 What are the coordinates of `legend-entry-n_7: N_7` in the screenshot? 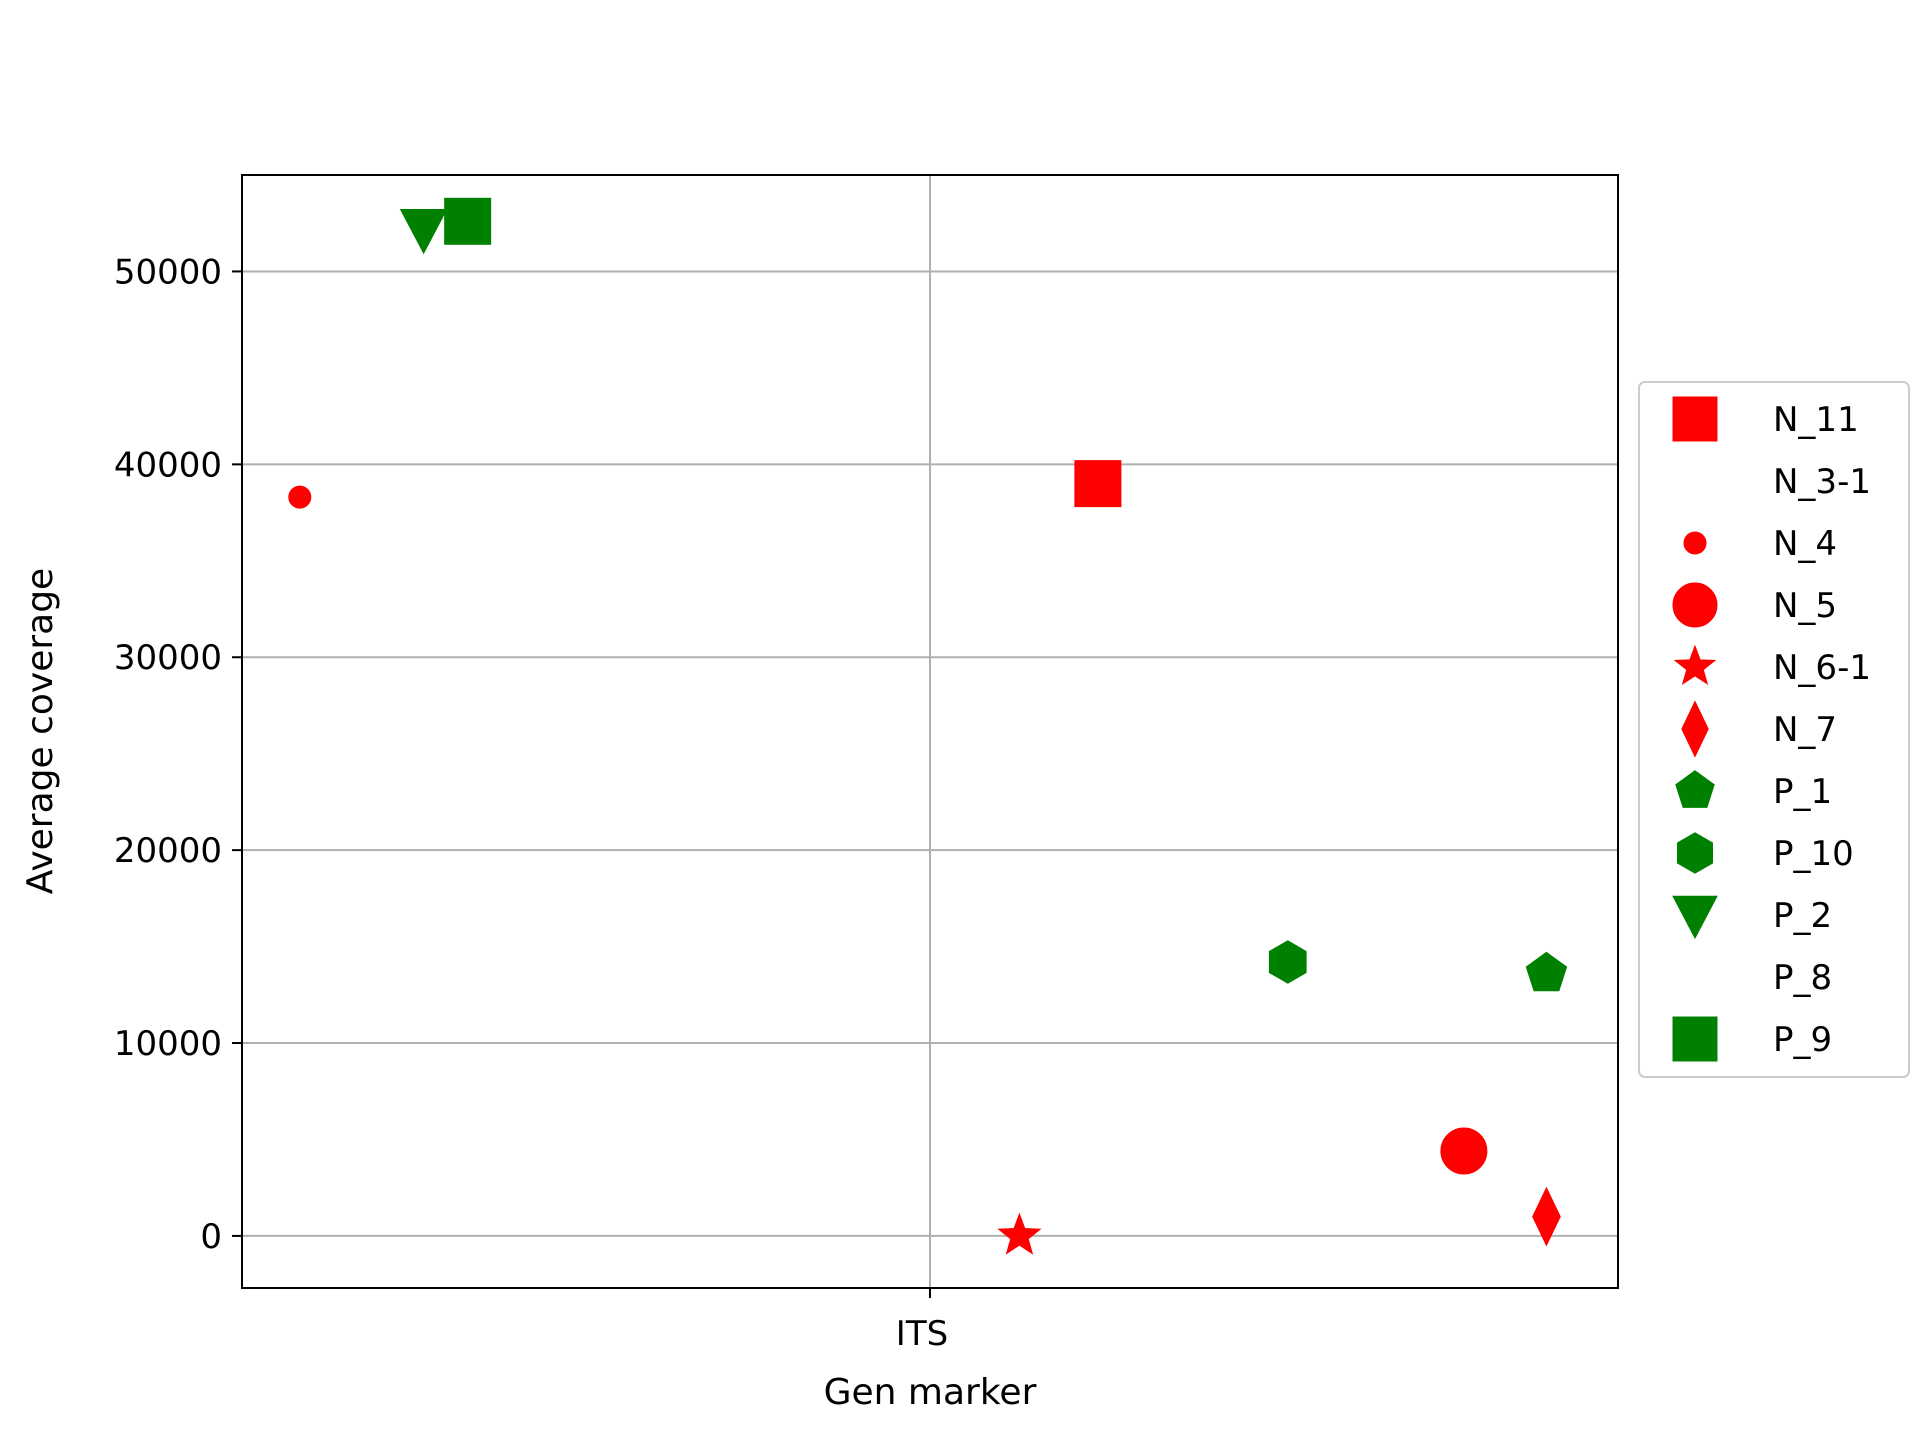 It's located at (1759, 729).